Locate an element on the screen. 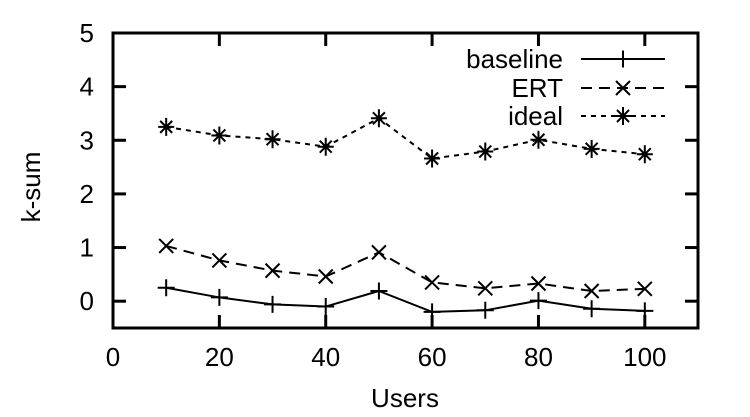  series-line-ideal is located at coordinates (405, 138).